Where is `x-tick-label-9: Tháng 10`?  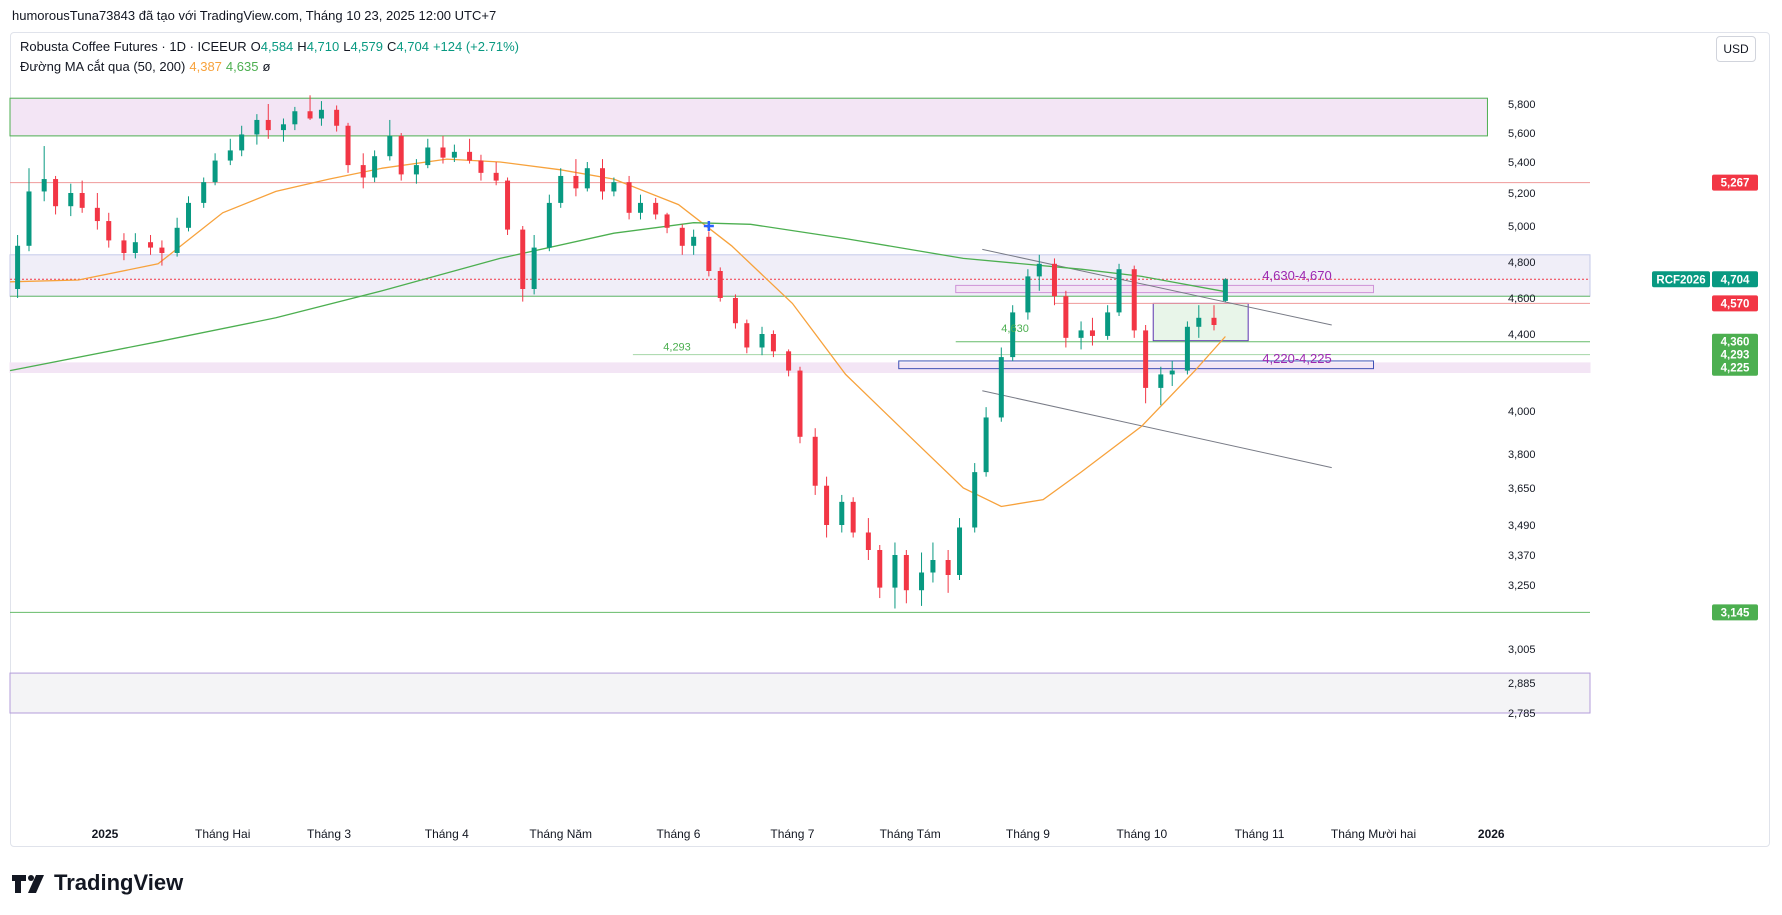
x-tick-label-9: Tháng 10 is located at coordinates (1141, 834).